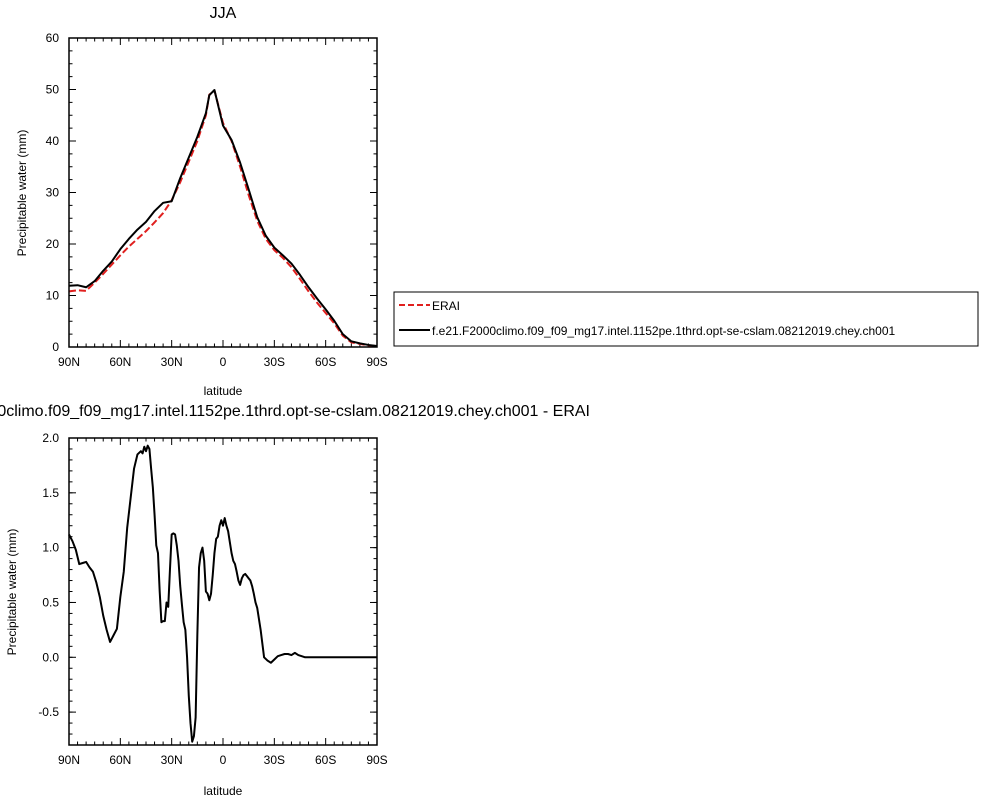  What do you see at coordinates (50, 657) in the screenshot?
I see `bottom-y-tick-label: 0.0` at bounding box center [50, 657].